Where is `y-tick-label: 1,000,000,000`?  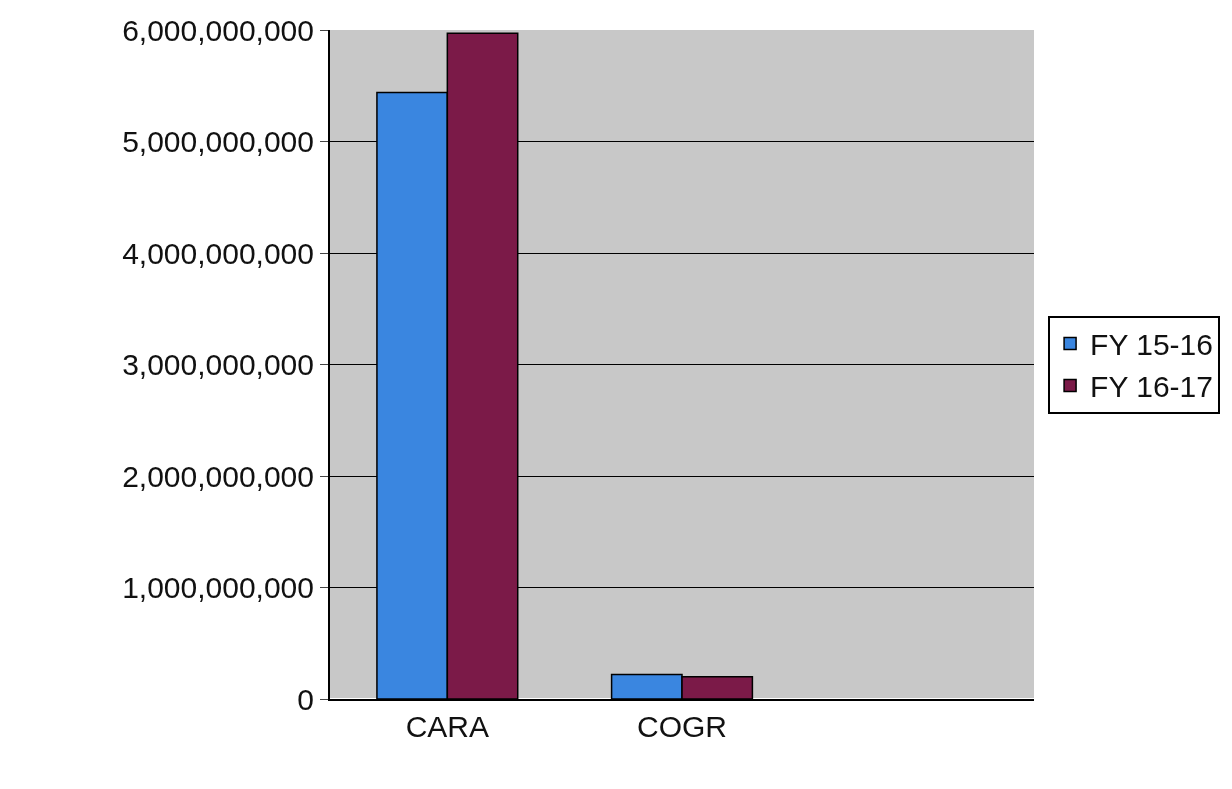
y-tick-label: 1,000,000,000 is located at coordinates (218, 587).